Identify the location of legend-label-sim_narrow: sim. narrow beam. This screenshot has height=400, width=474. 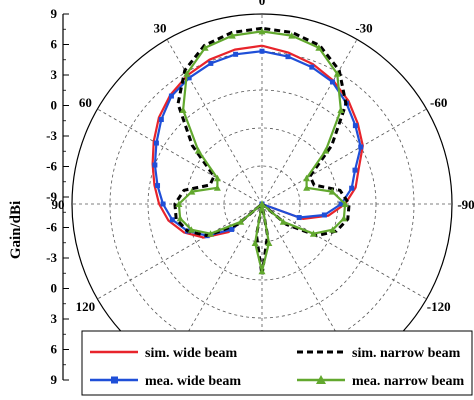
(406, 353).